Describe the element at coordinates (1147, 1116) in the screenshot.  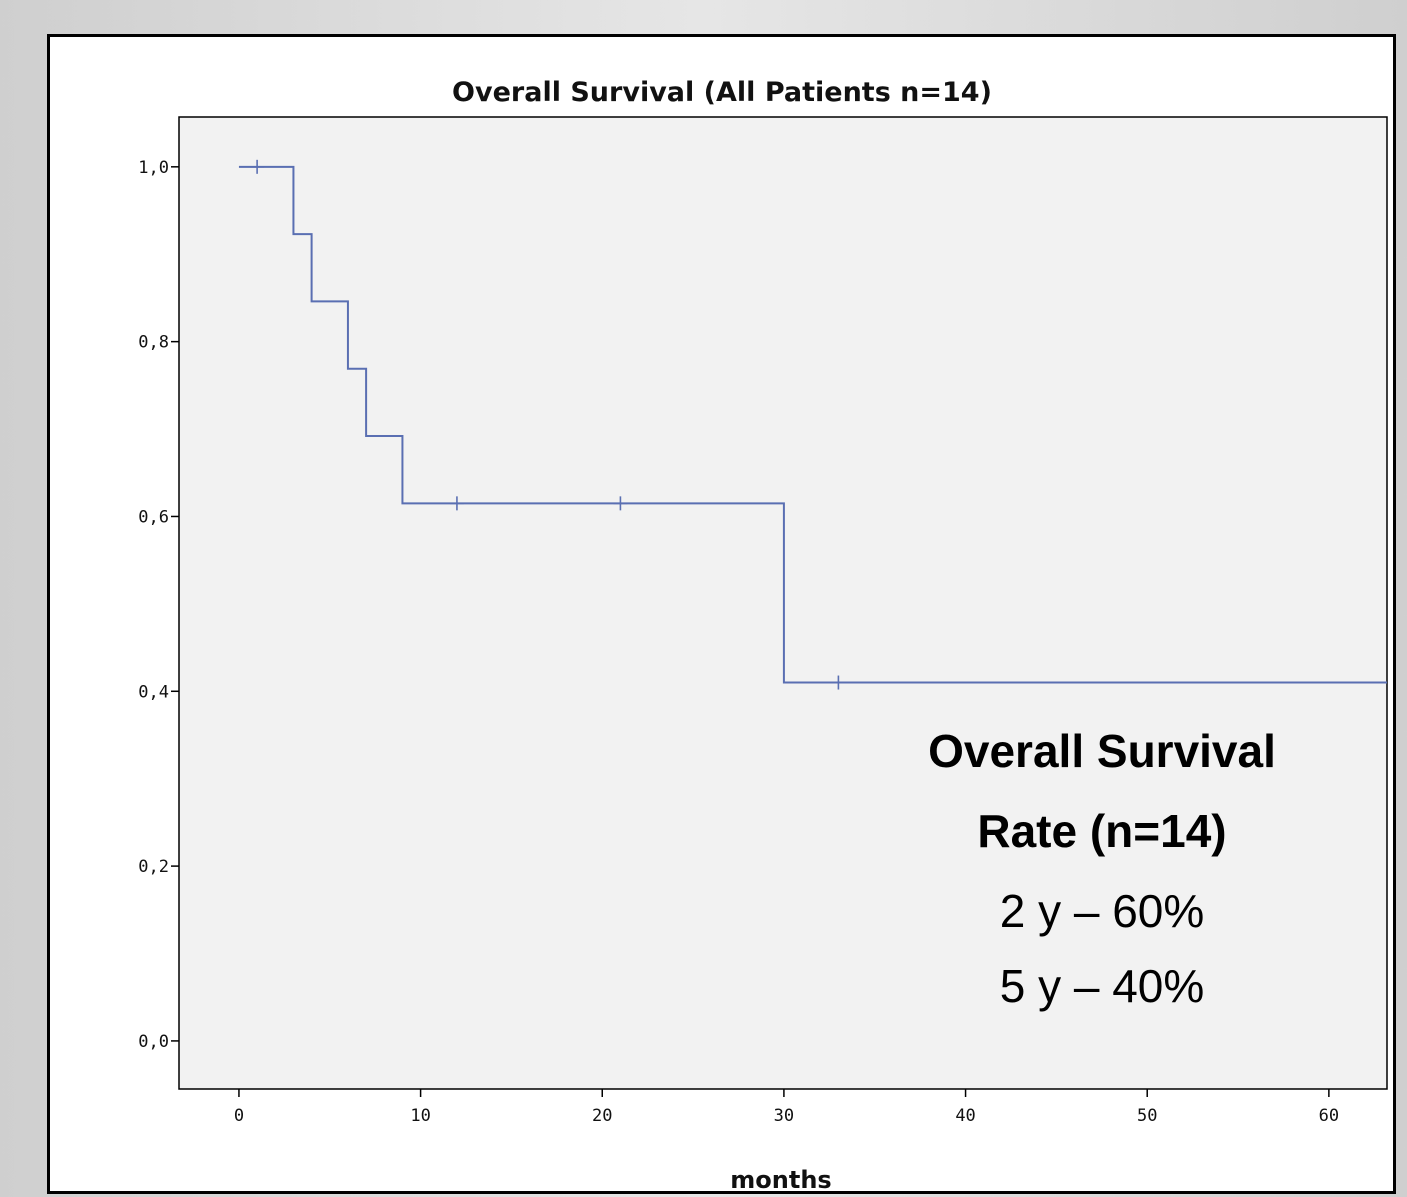
I see `x-tick-label: 50` at that location.